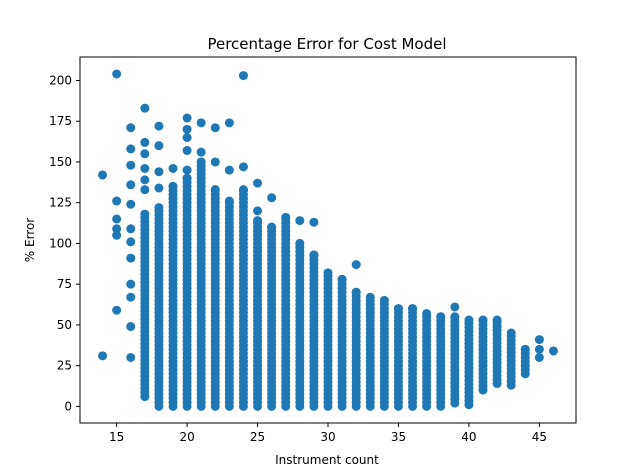 This screenshot has width=640, height=476. What do you see at coordinates (186, 437) in the screenshot?
I see `x-tick-label: 20` at bounding box center [186, 437].